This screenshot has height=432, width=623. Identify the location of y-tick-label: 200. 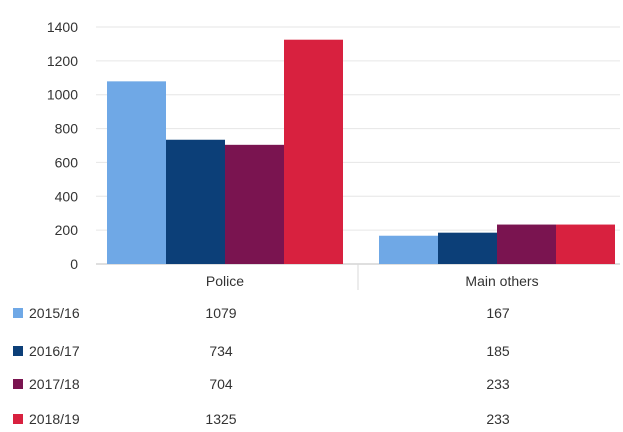
(67, 230).